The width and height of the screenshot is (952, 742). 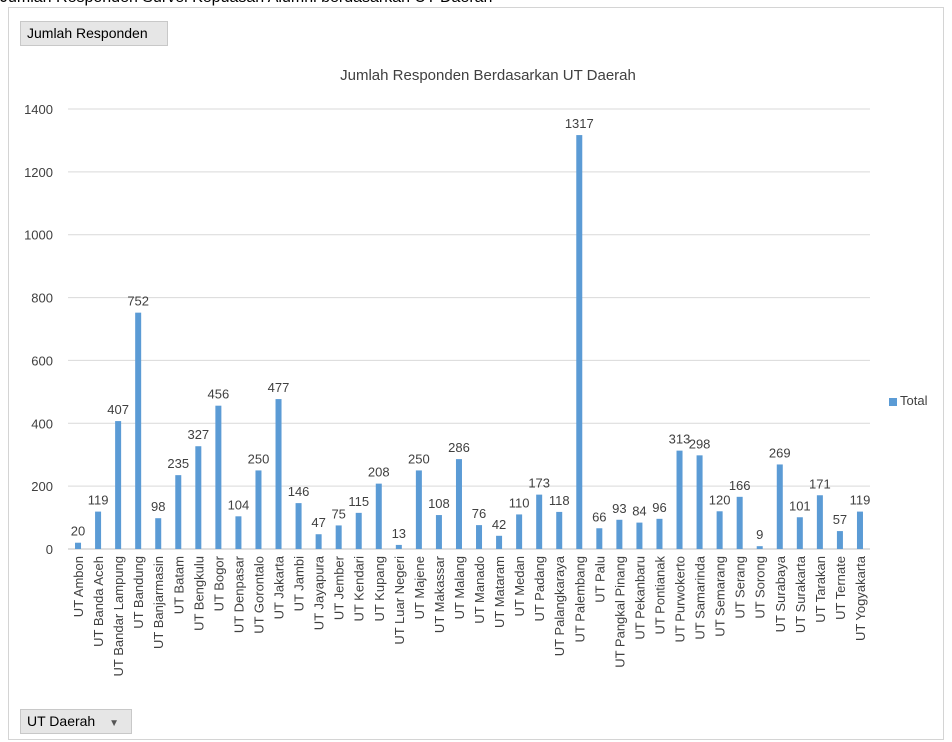 I want to click on x-tick-label: UT Jember, so click(x=339, y=587).